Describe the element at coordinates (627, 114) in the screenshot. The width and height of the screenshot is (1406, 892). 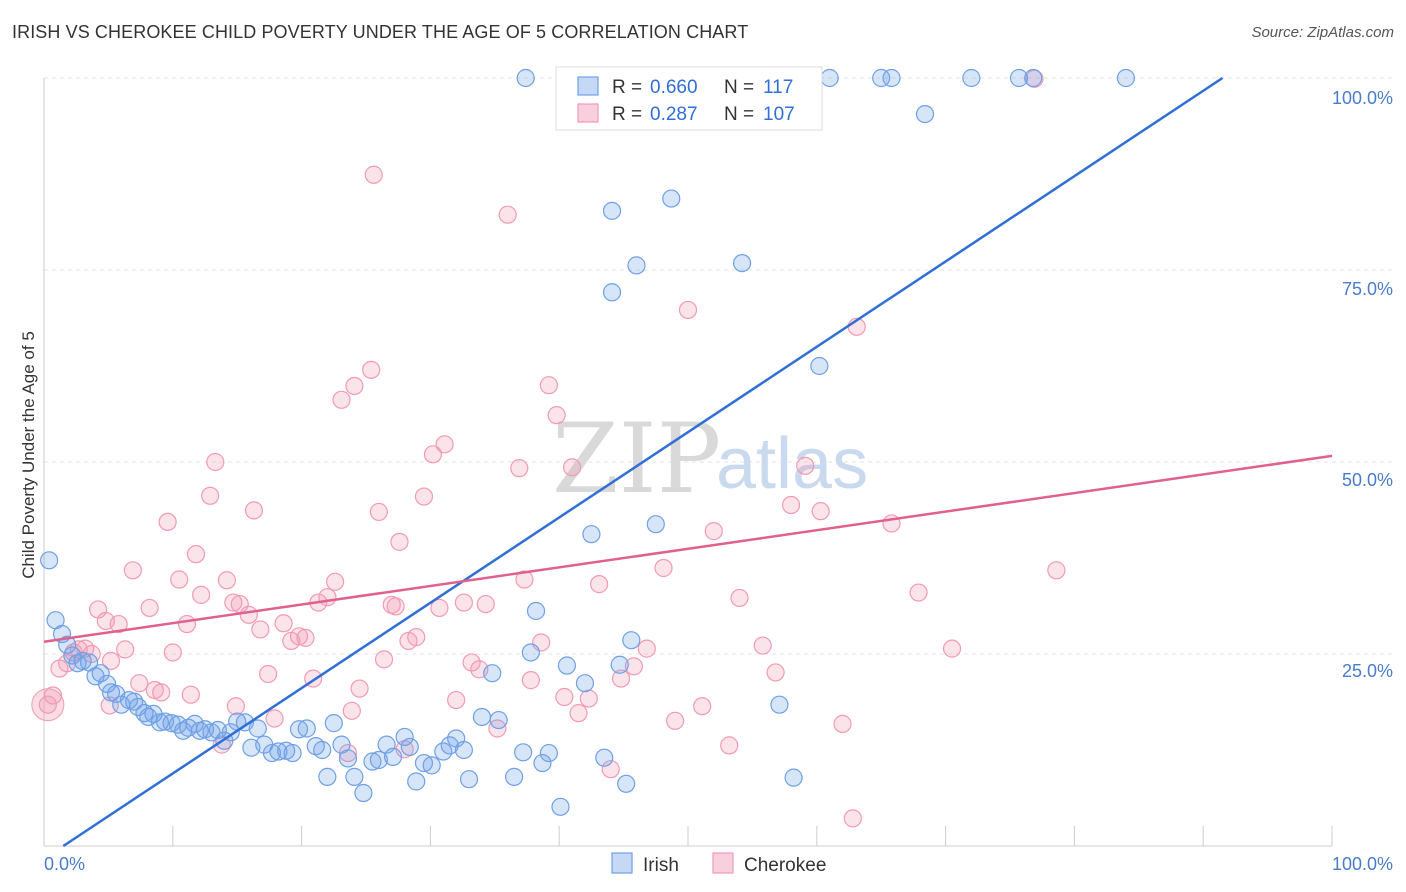
I see `cherokee-r-label: R =` at that location.